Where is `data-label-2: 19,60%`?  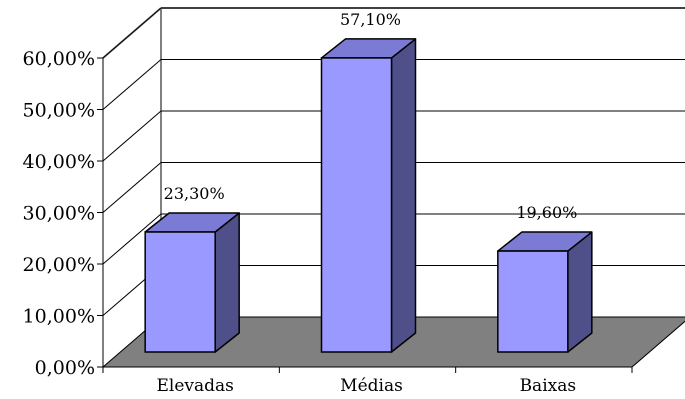
data-label-2: 19,60% is located at coordinates (546, 212).